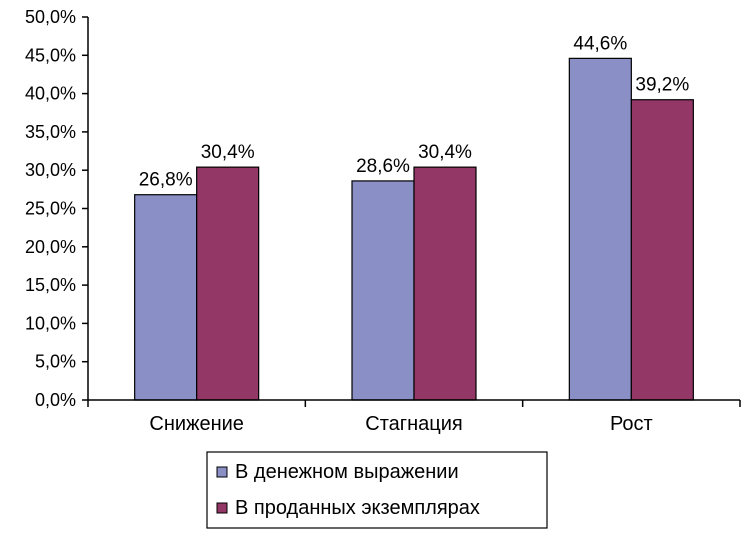  I want to click on y-tick-label: 40,0%, so click(50, 94).